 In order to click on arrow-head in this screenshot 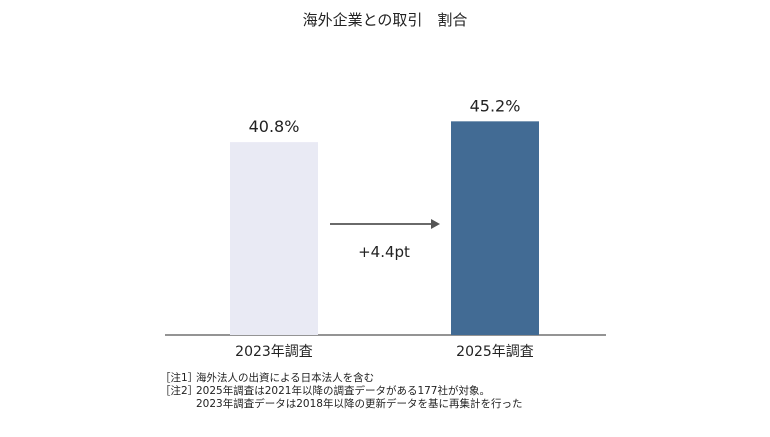, I will do `click(435, 224)`.